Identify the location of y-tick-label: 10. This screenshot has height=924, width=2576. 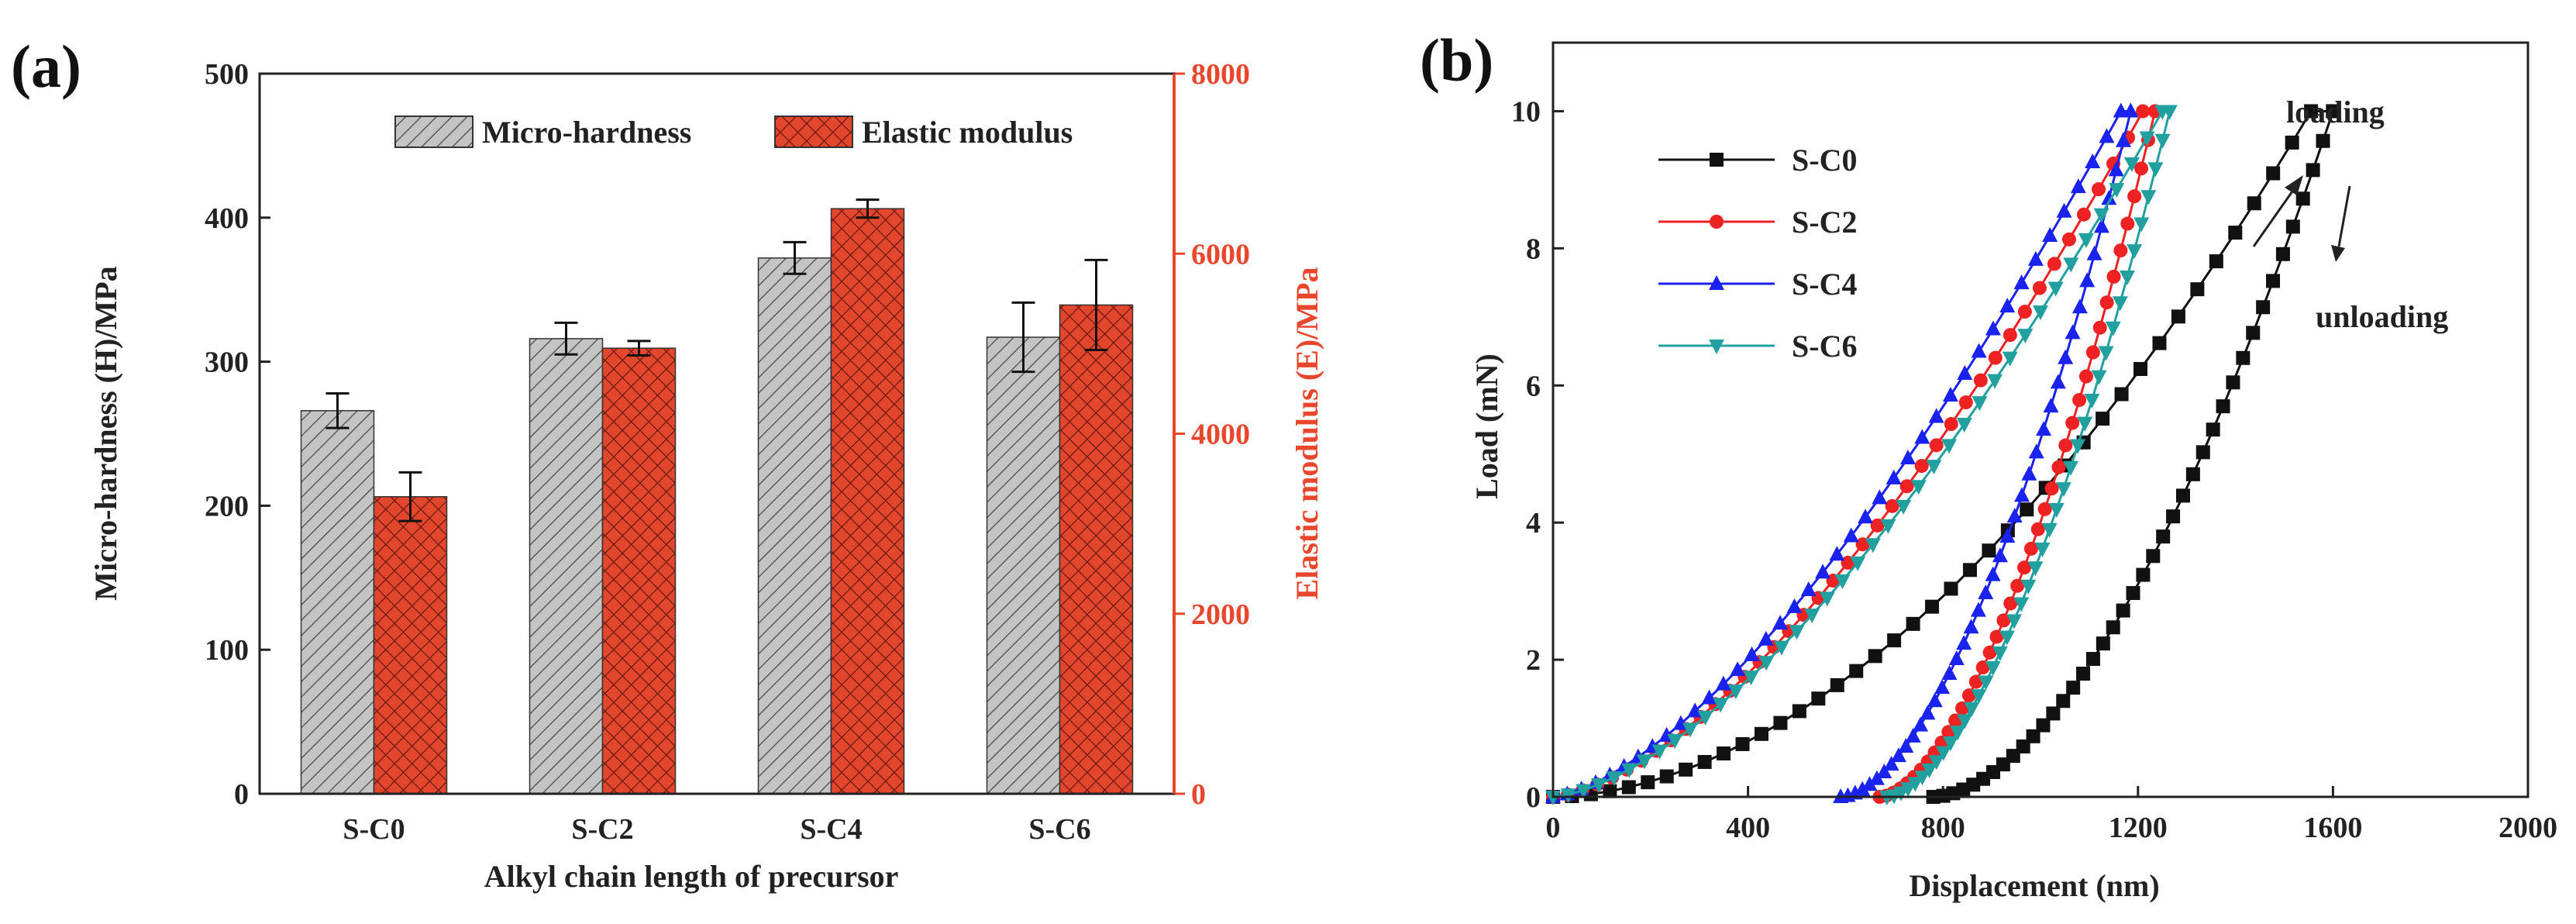
(1526, 112).